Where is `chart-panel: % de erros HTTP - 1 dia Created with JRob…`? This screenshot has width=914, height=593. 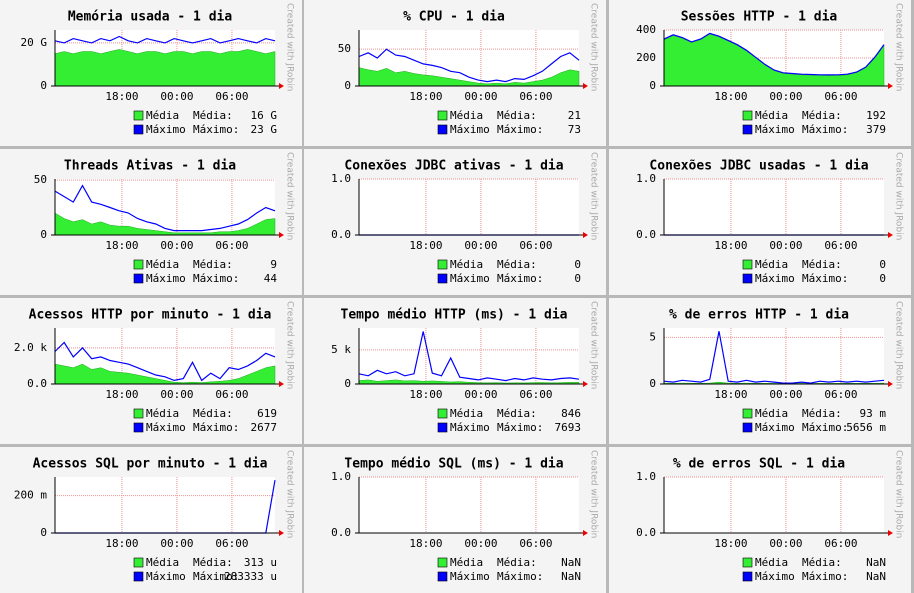 chart-panel: % de erros HTTP - 1 dia Created with JRob… is located at coordinates (760, 371).